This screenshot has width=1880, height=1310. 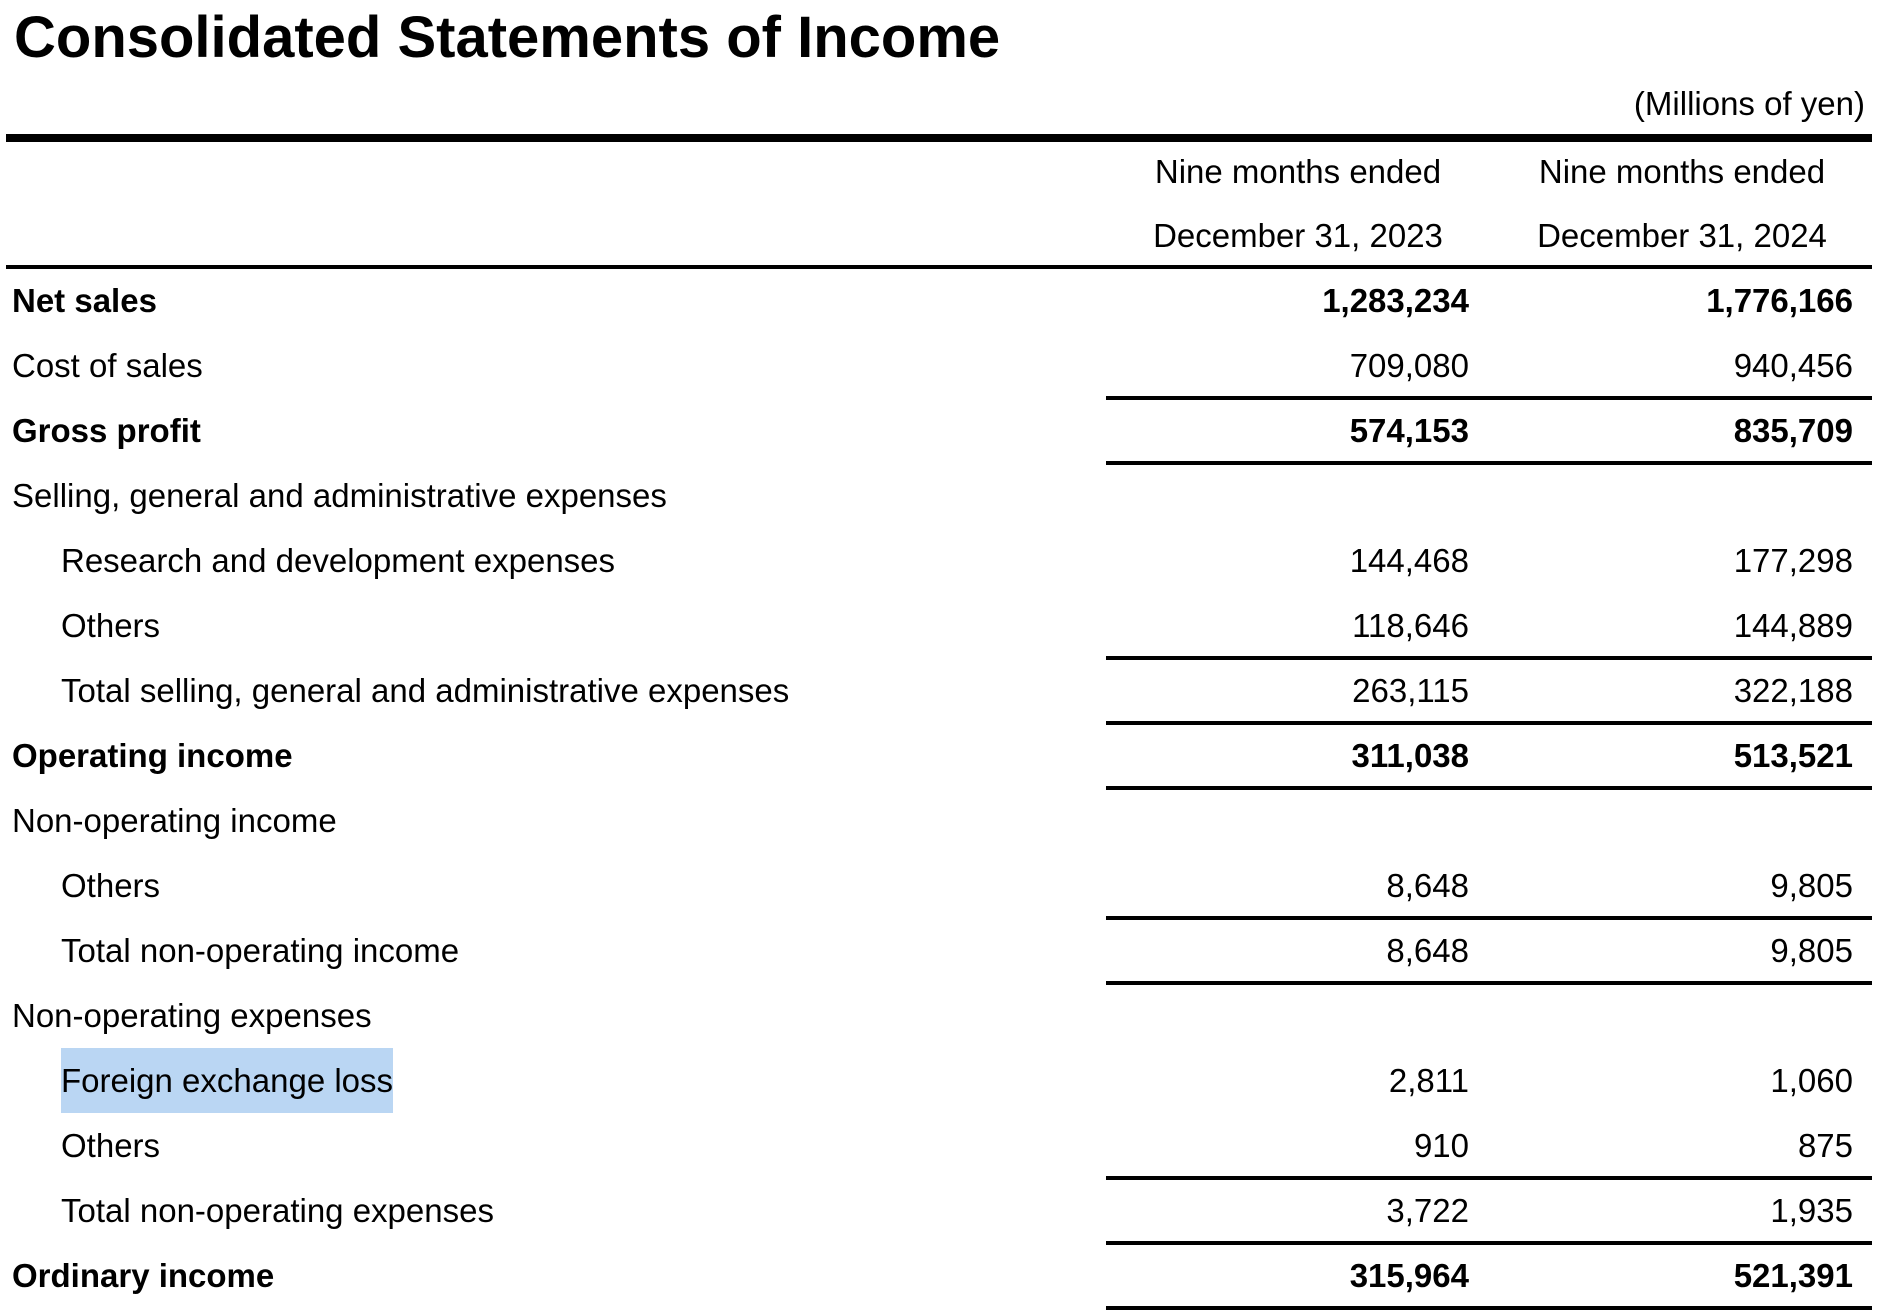 I want to click on row-label: Operating income, so click(x=152, y=755).